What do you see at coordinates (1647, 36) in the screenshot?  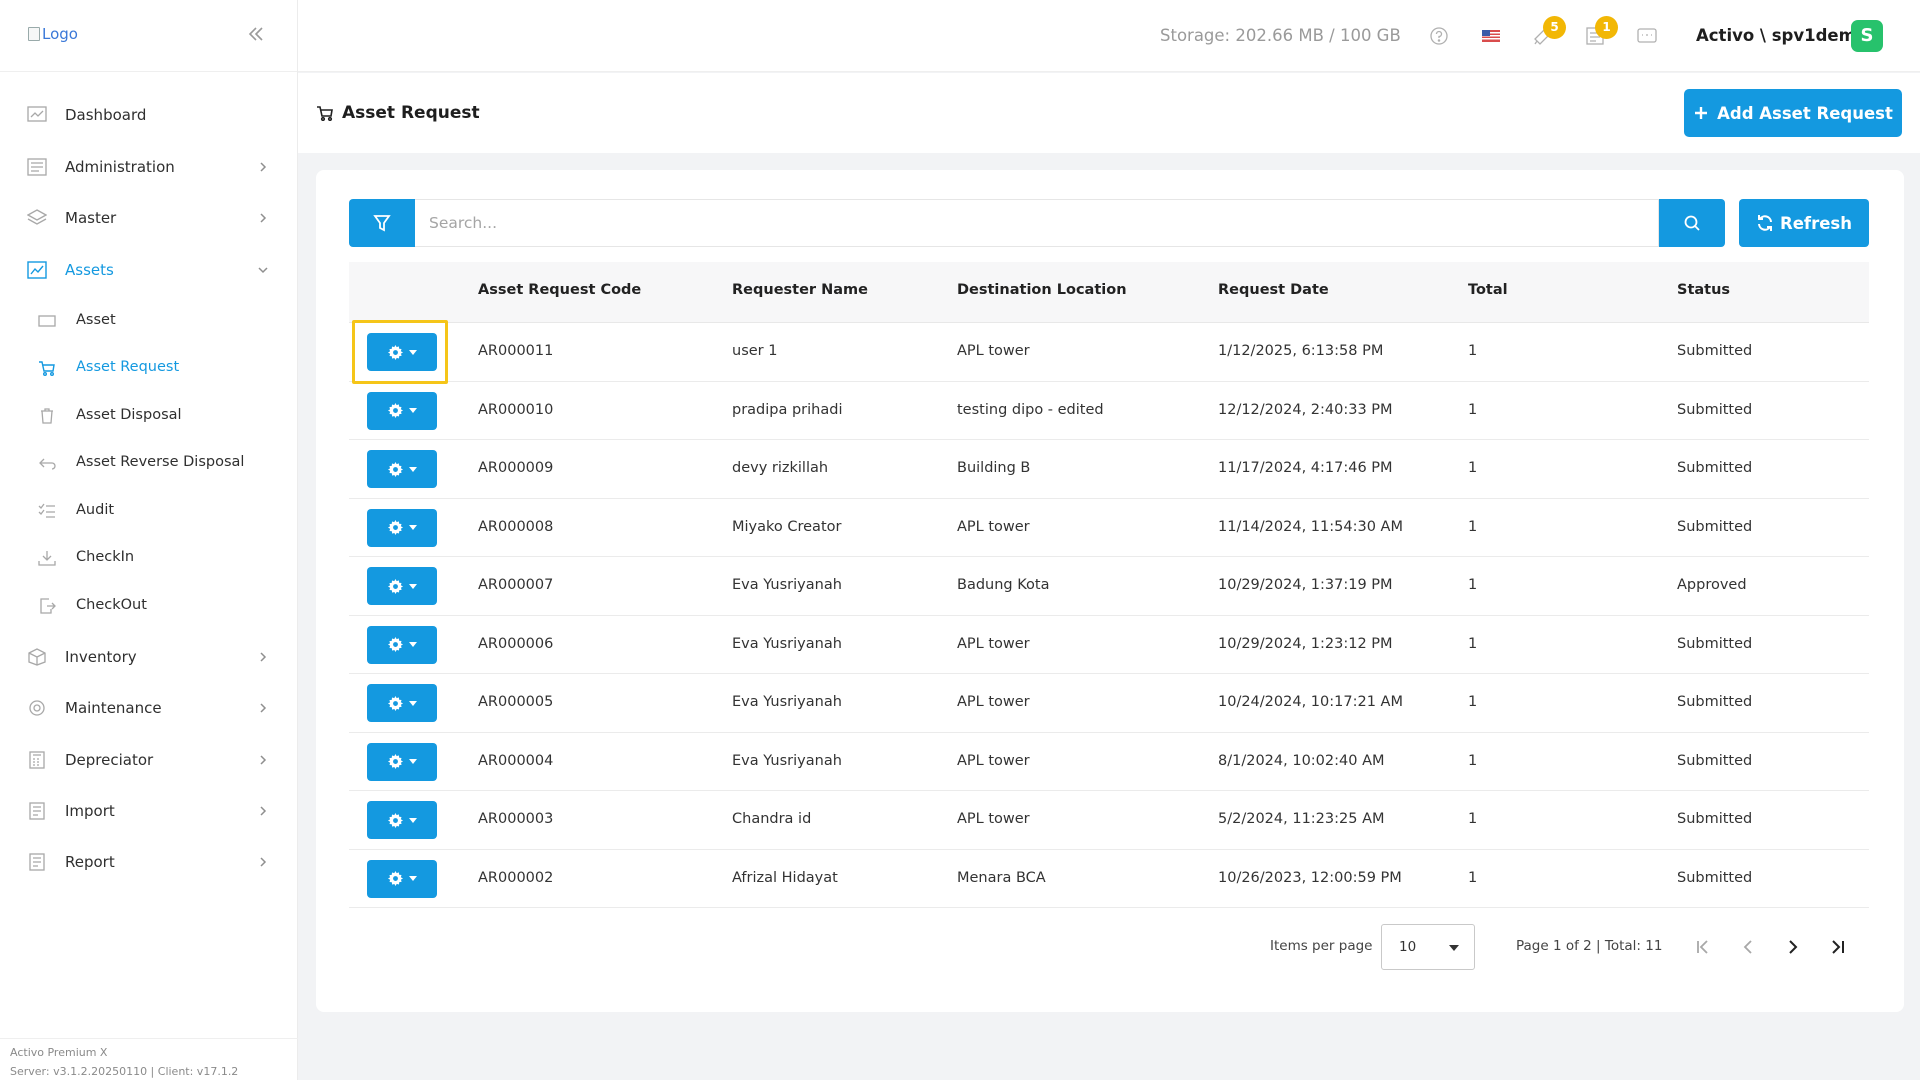 I see `chat-icon` at bounding box center [1647, 36].